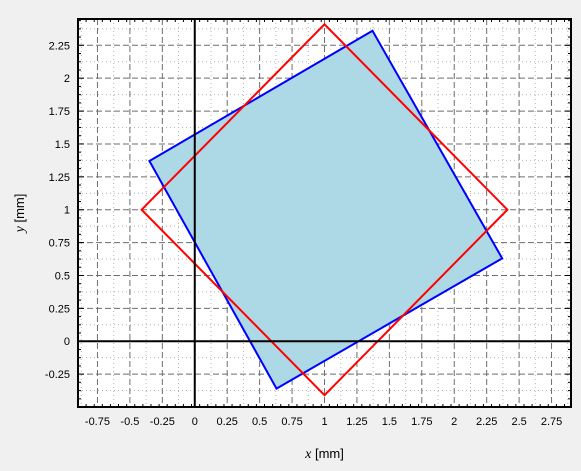 This screenshot has height=471, width=581. Describe the element at coordinates (19, 210) in the screenshot. I see `y-axis-unit: [mm]` at that location.